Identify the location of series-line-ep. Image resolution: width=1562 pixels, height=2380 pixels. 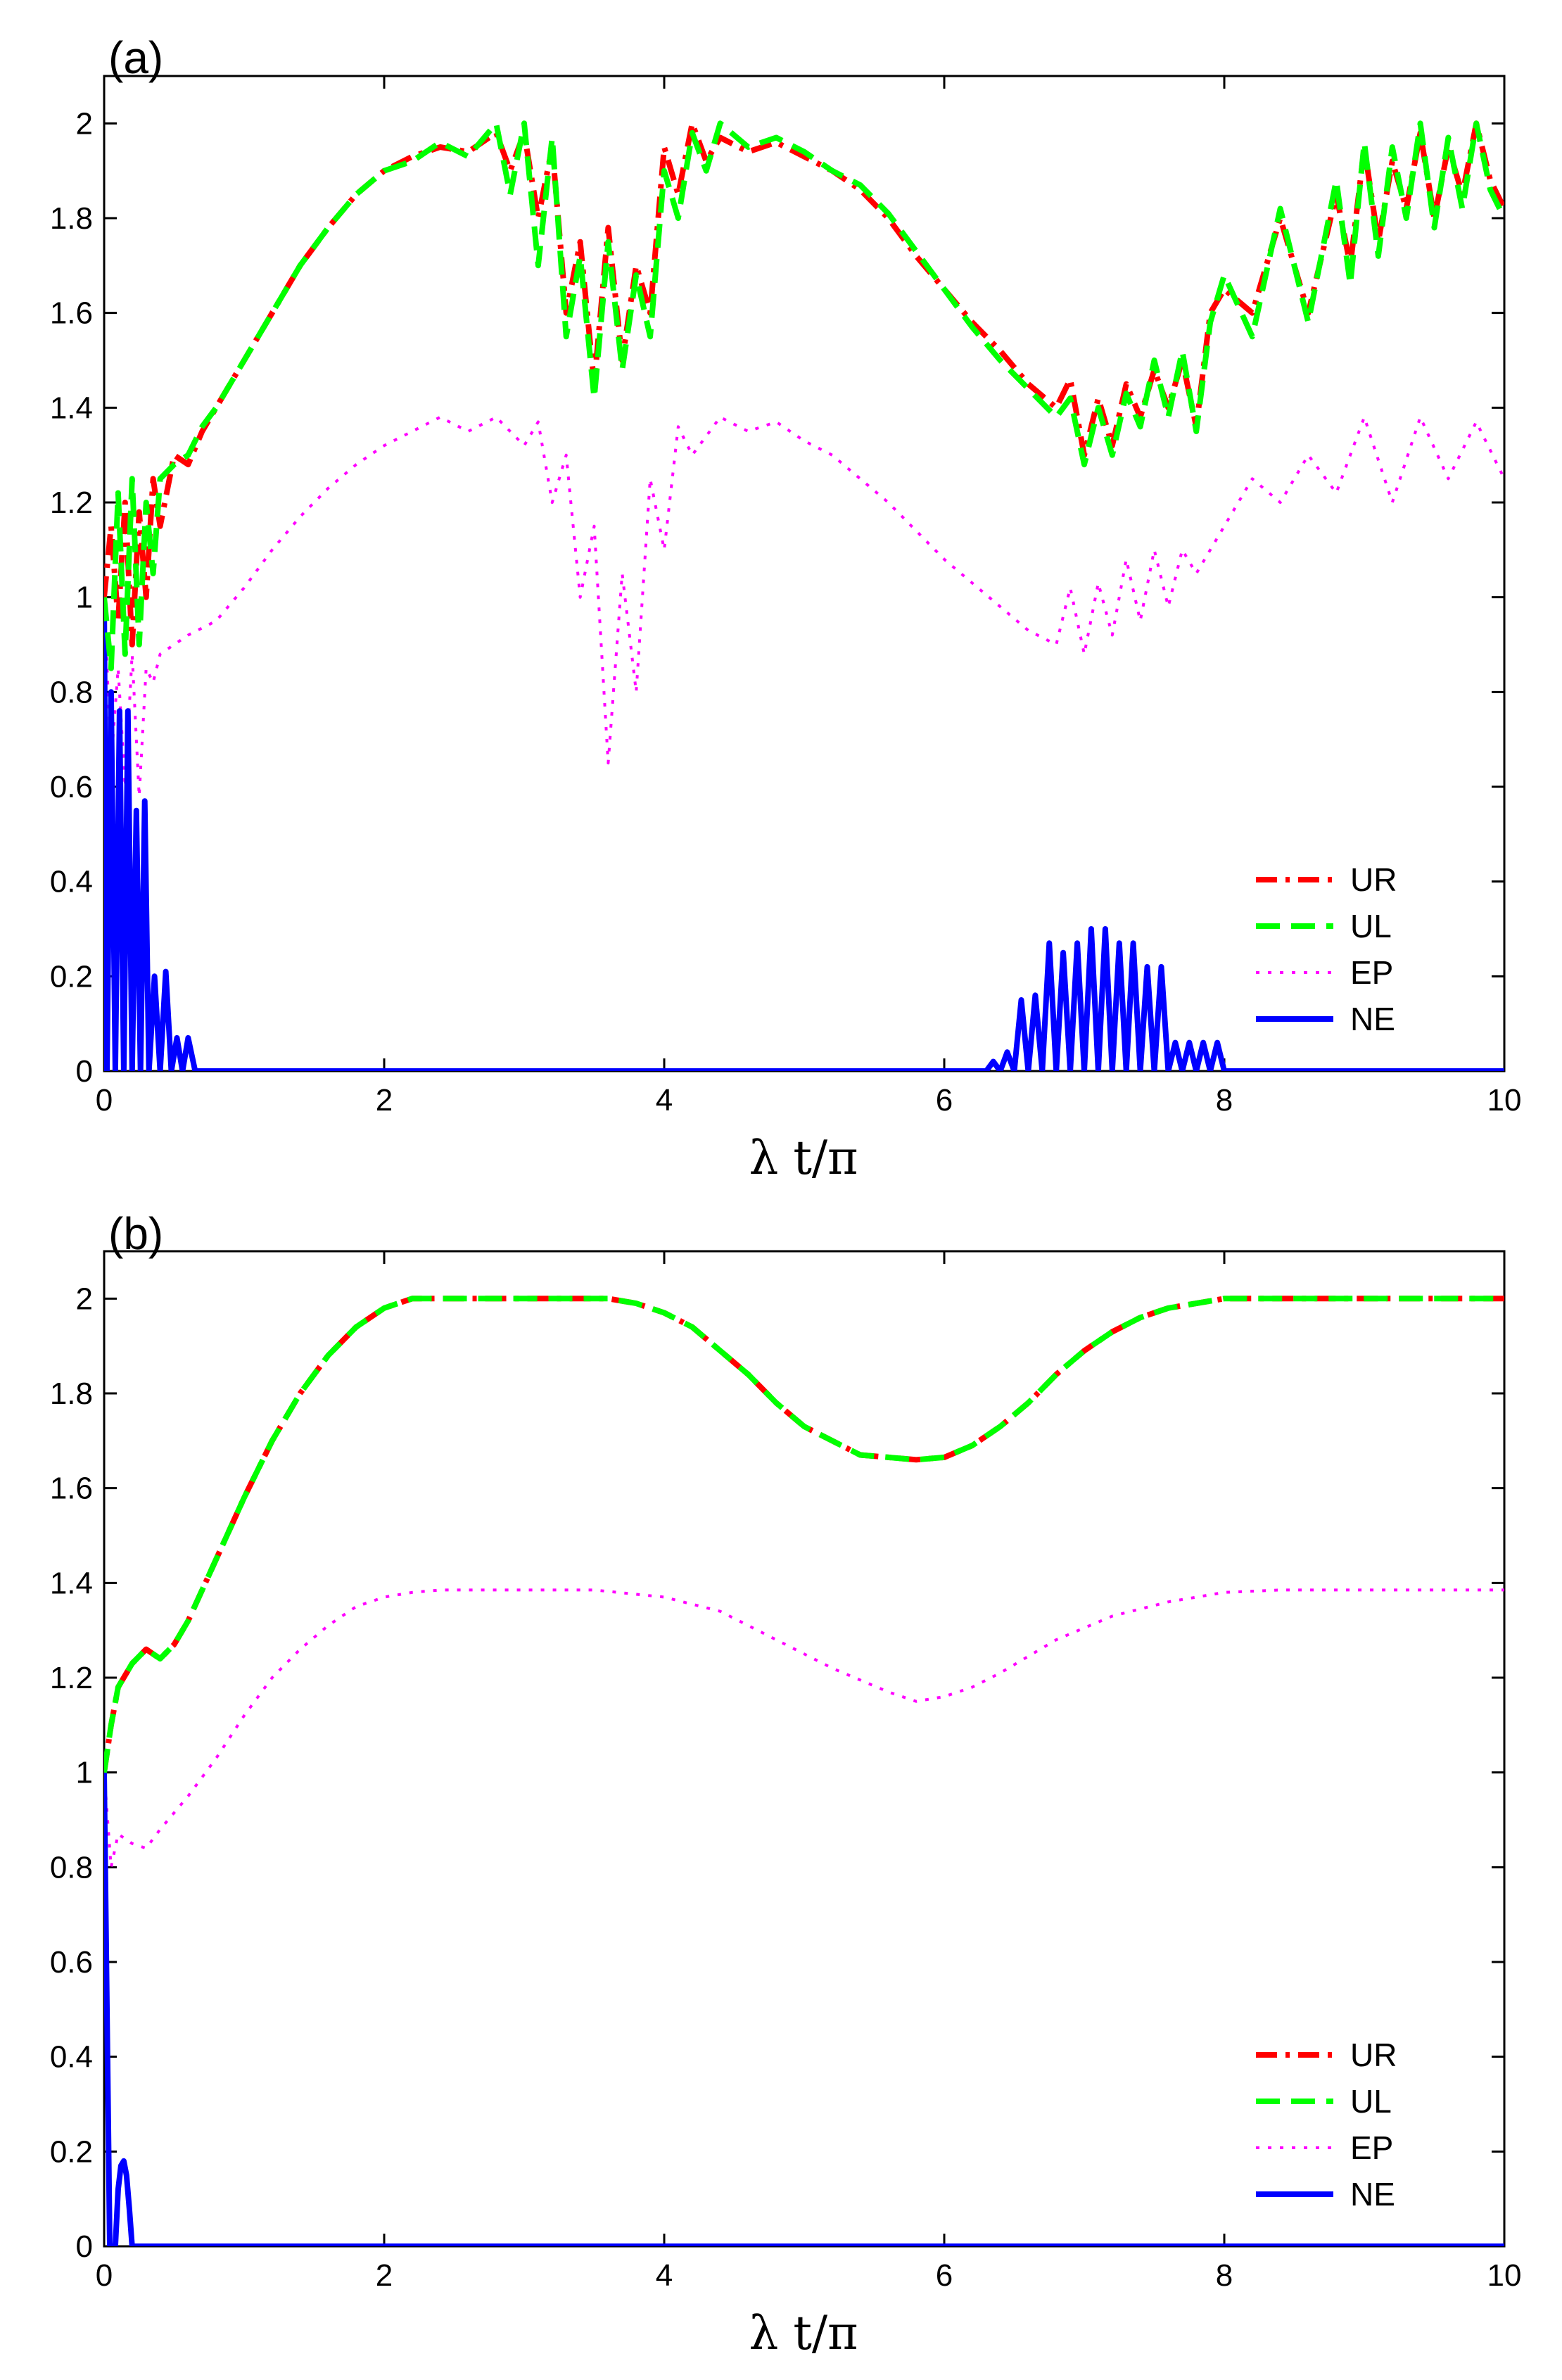
(804, 1728).